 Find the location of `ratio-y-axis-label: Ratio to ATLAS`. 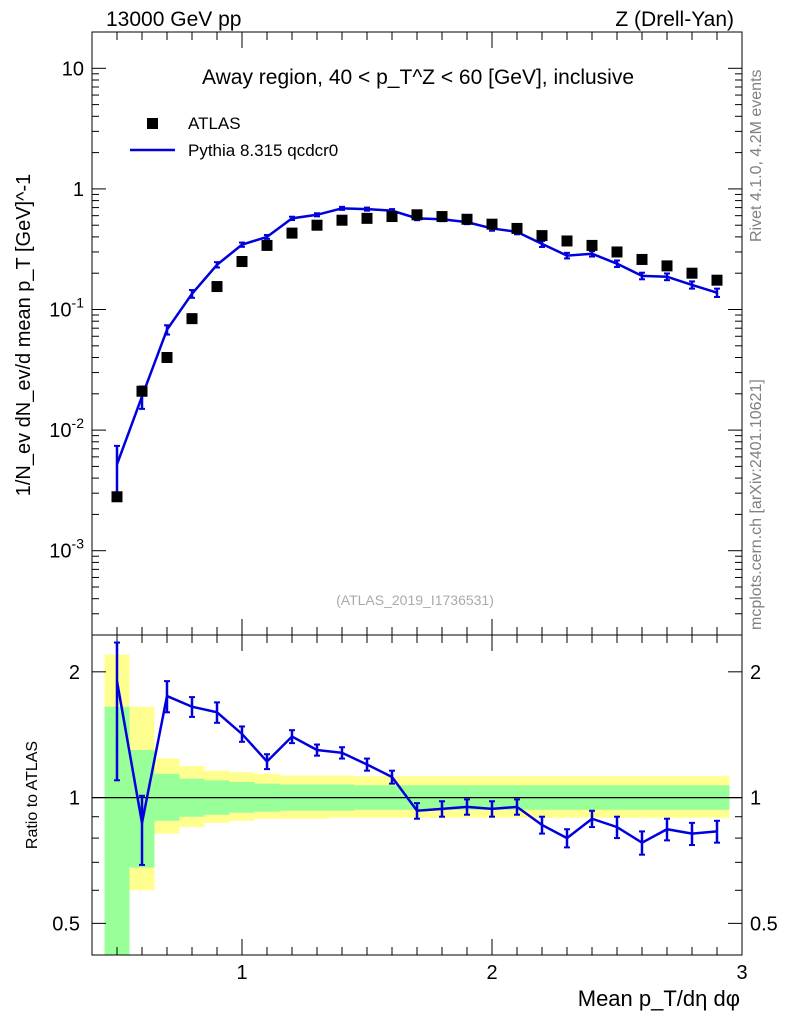

ratio-y-axis-label: Ratio to ATLAS is located at coordinates (32, 795).